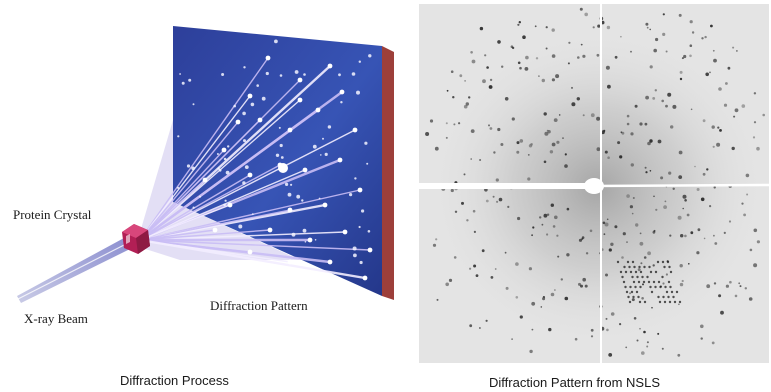 This screenshot has height=392, width=771. What do you see at coordinates (507, 186) in the screenshot?
I see `beam-stop-arm` at bounding box center [507, 186].